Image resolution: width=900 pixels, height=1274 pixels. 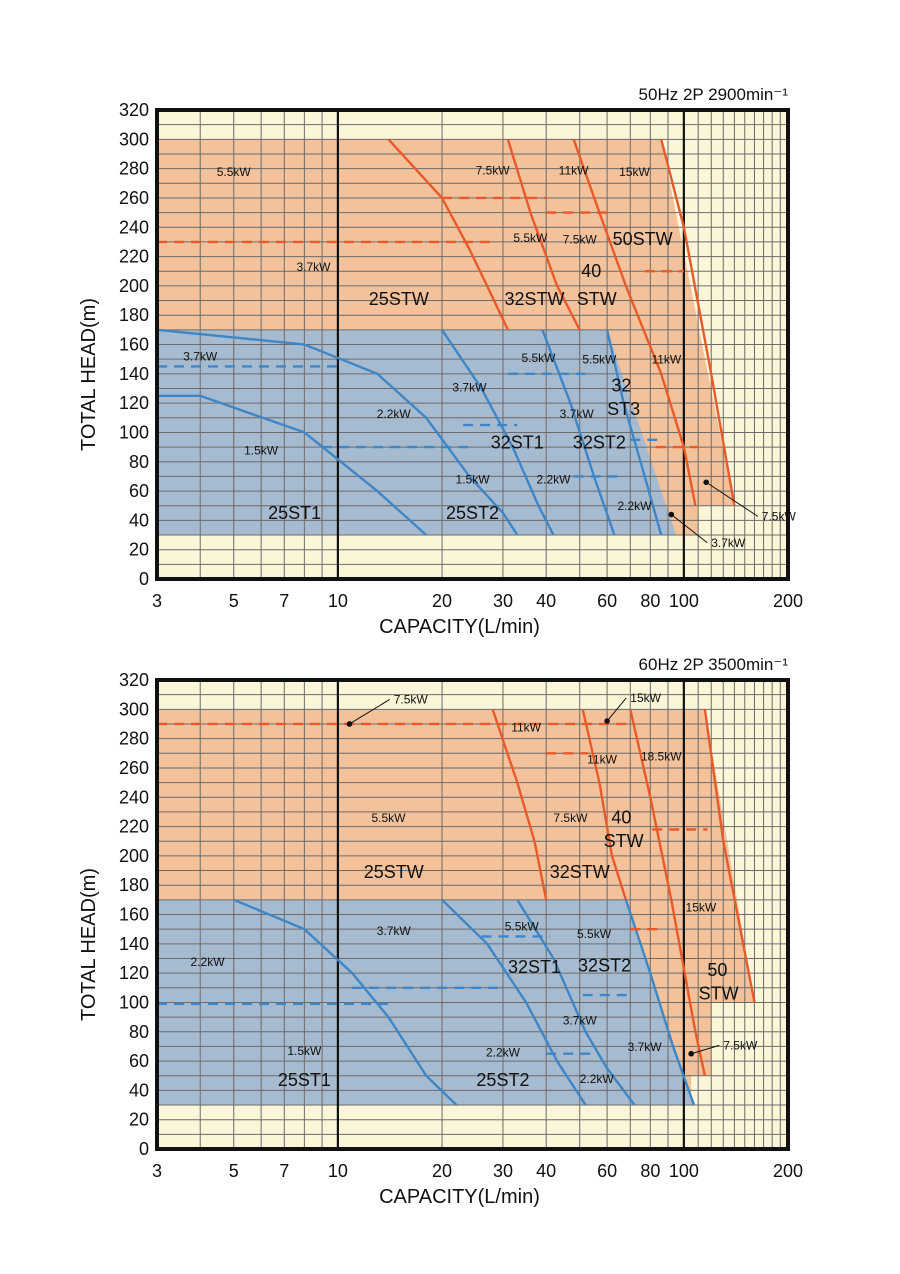 I want to click on x-tick-label: 80, so click(x=650, y=1171).